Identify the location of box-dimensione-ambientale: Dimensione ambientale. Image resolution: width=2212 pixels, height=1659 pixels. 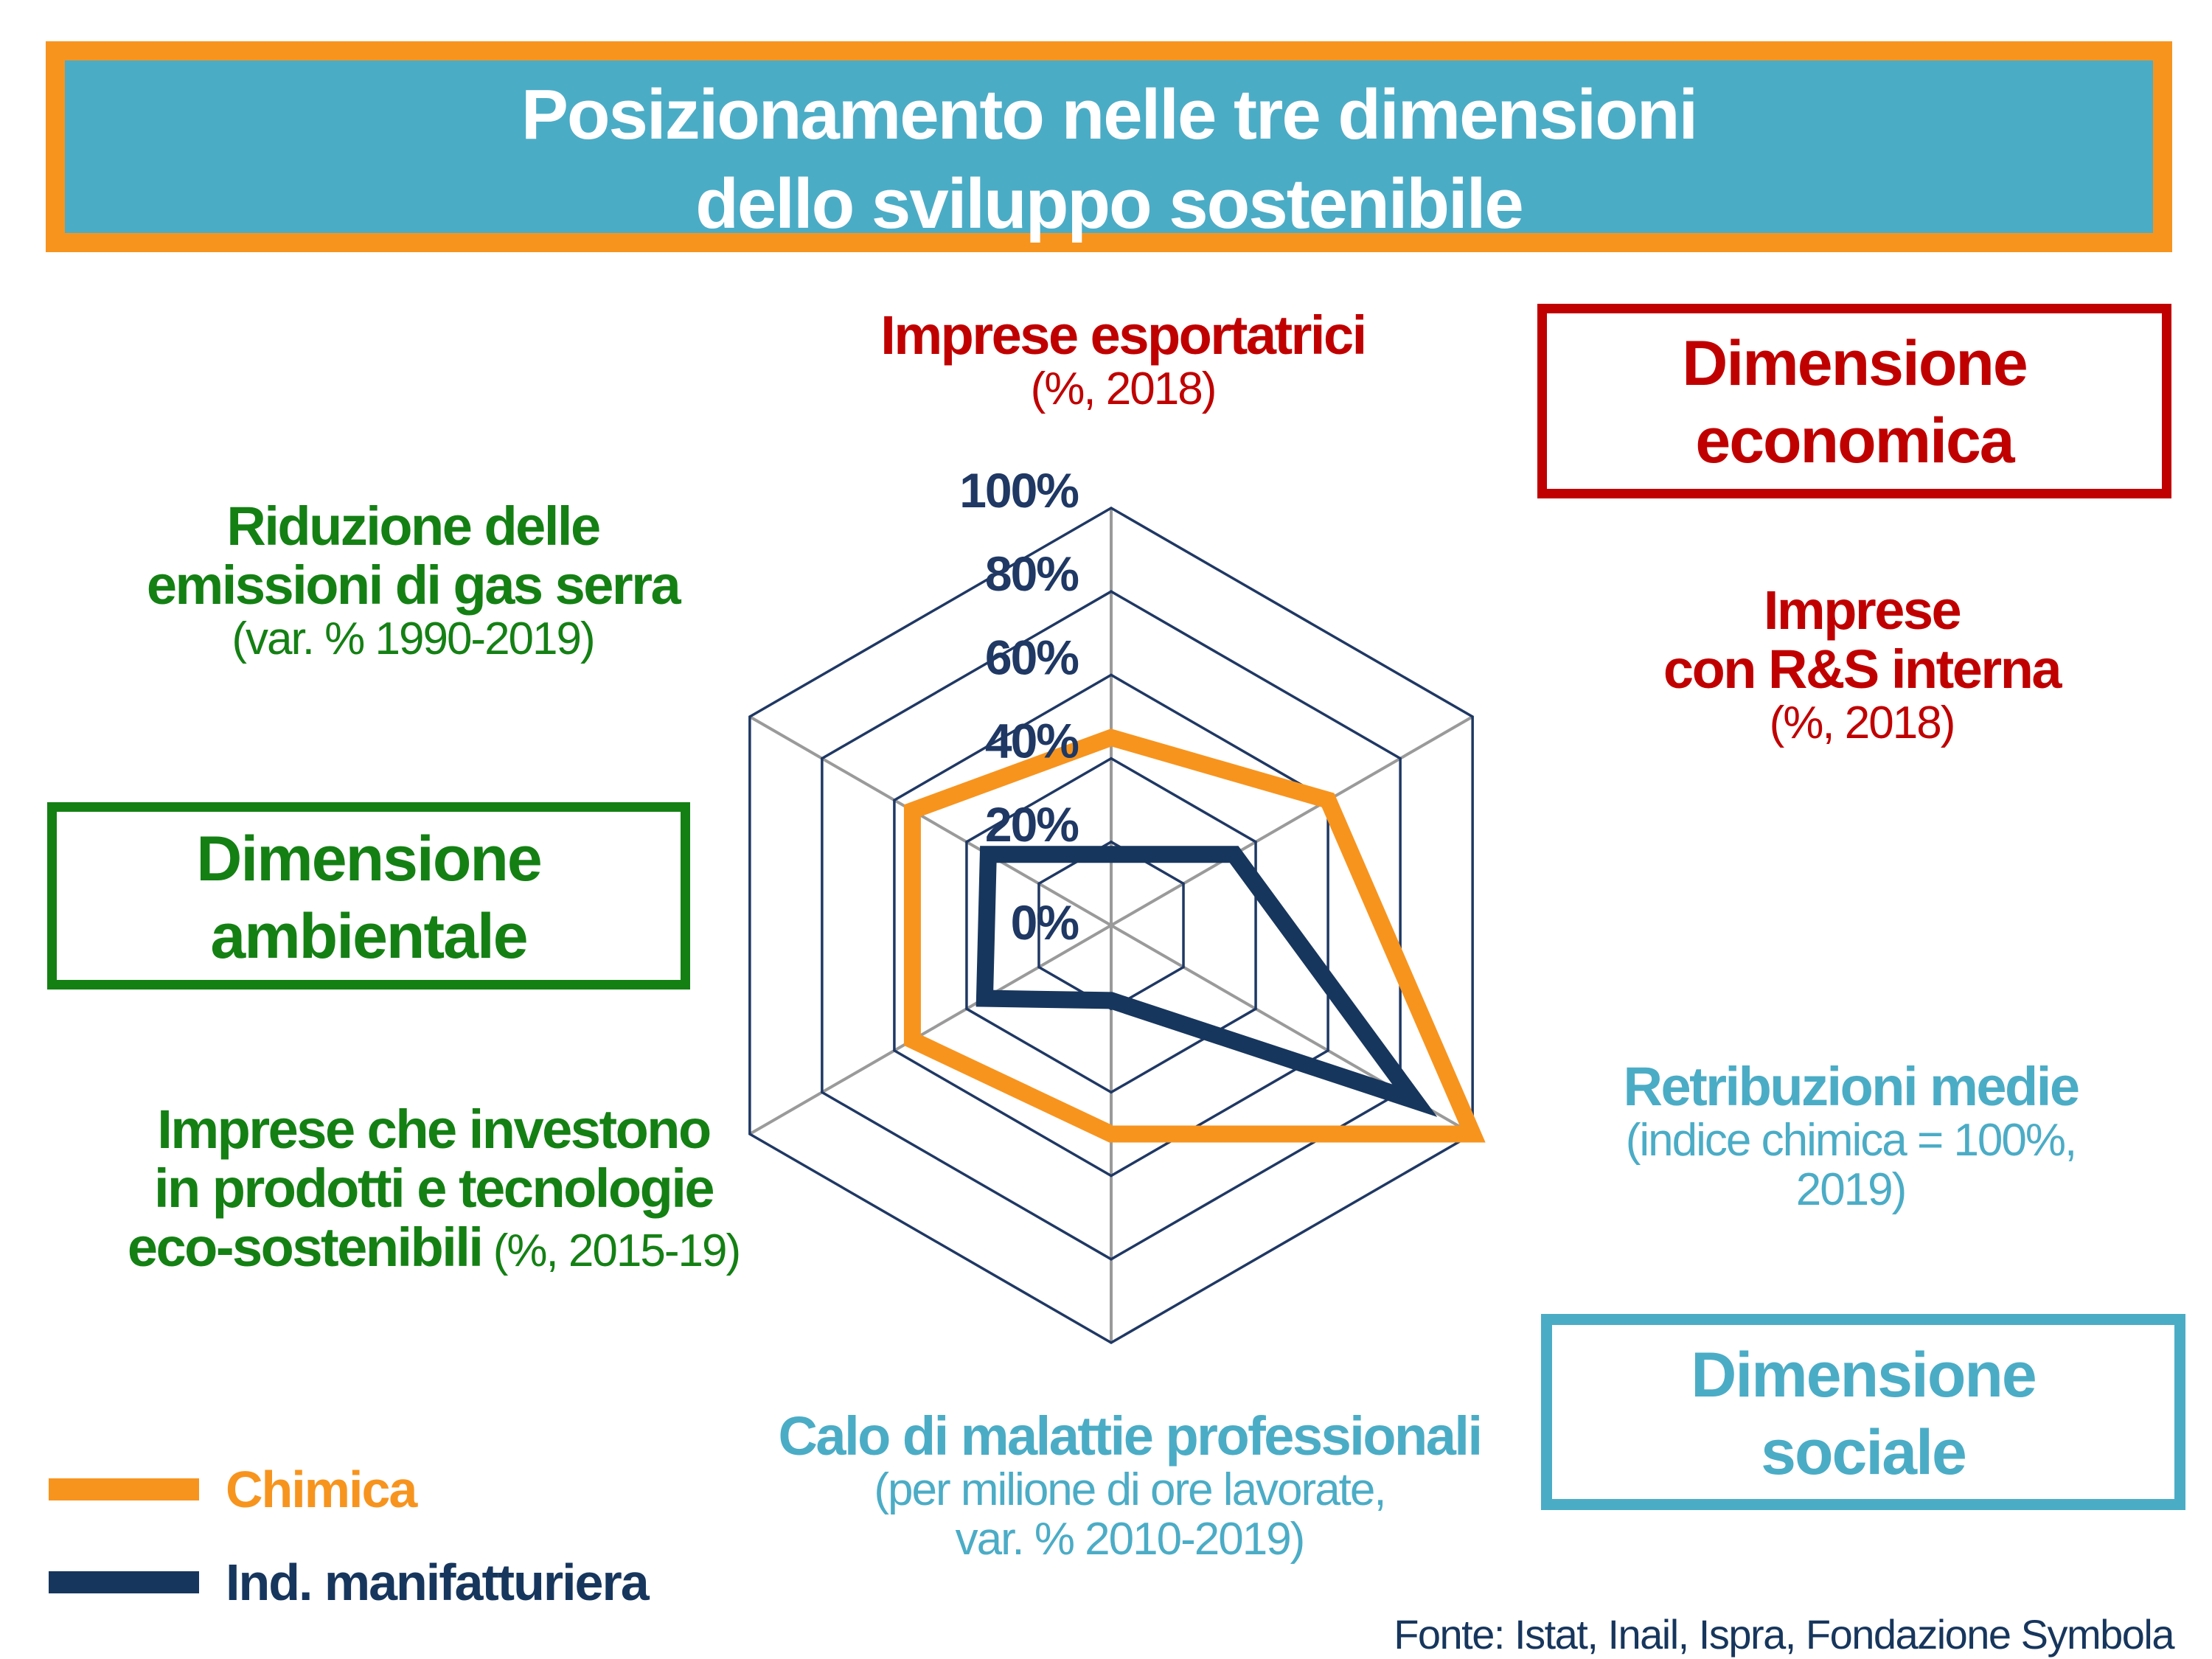
(368, 896).